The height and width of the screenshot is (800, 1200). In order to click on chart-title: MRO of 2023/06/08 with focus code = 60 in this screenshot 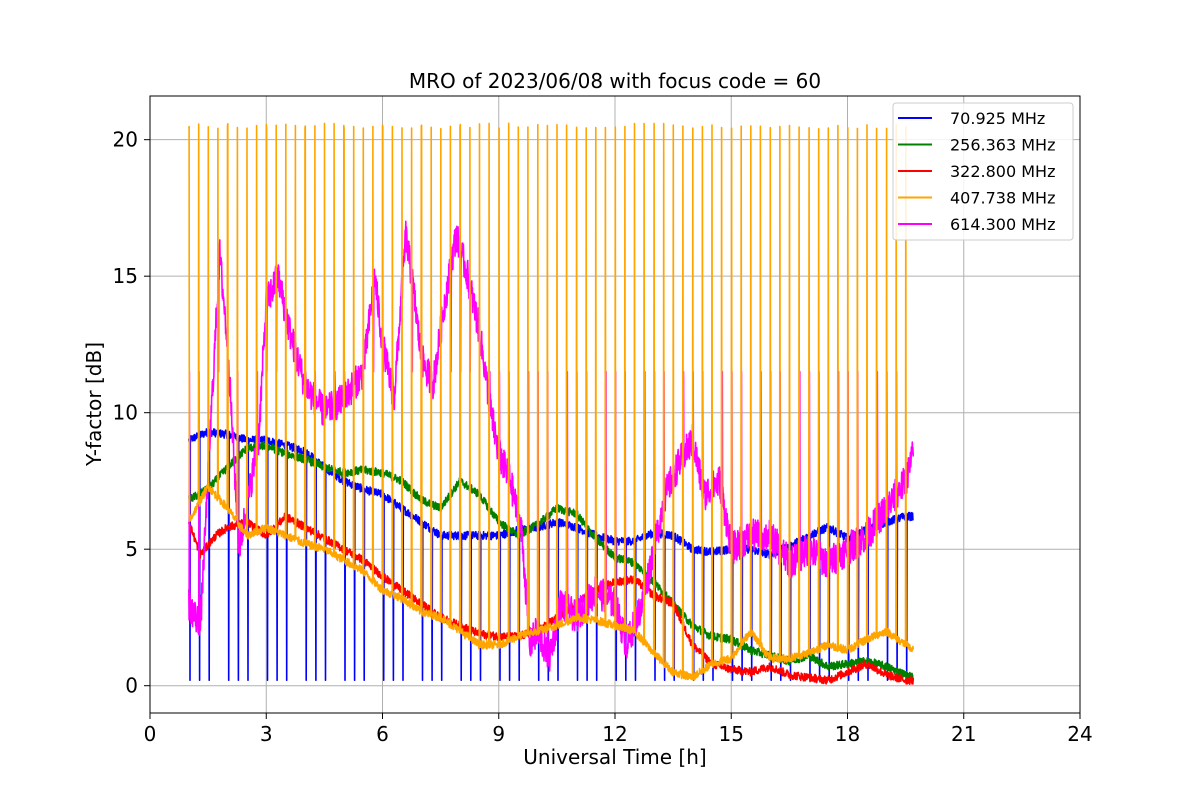, I will do `click(615, 81)`.